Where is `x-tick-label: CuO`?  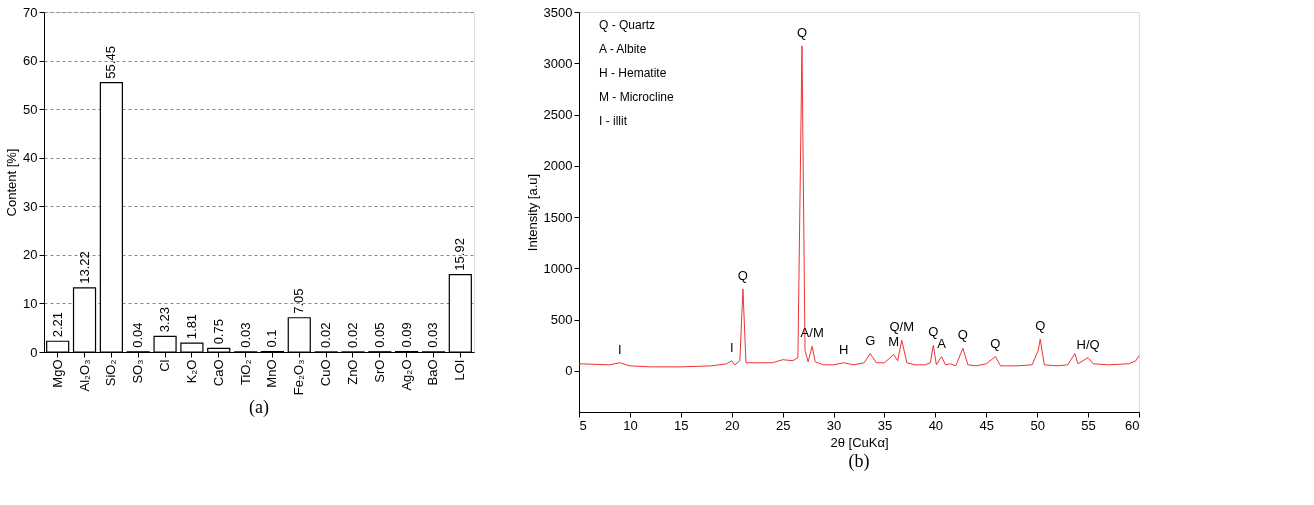 x-tick-label: CuO is located at coordinates (326, 373).